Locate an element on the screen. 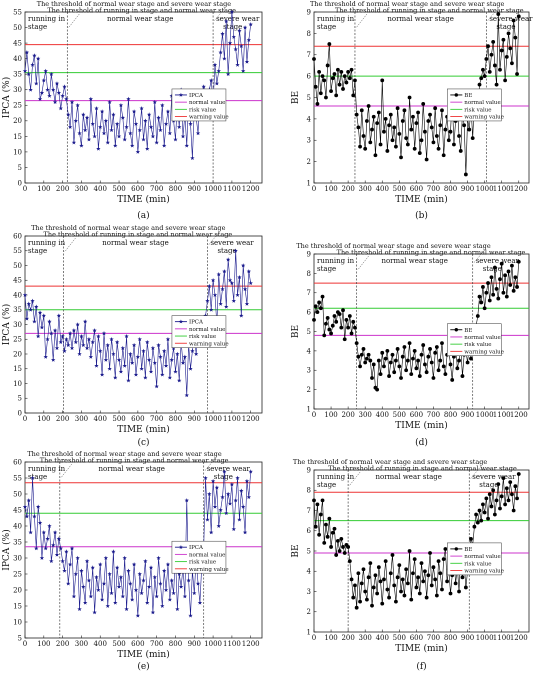 Image resolution: width=550 pixels, height=675 pixels. legend-marker is located at coordinates (456, 549).